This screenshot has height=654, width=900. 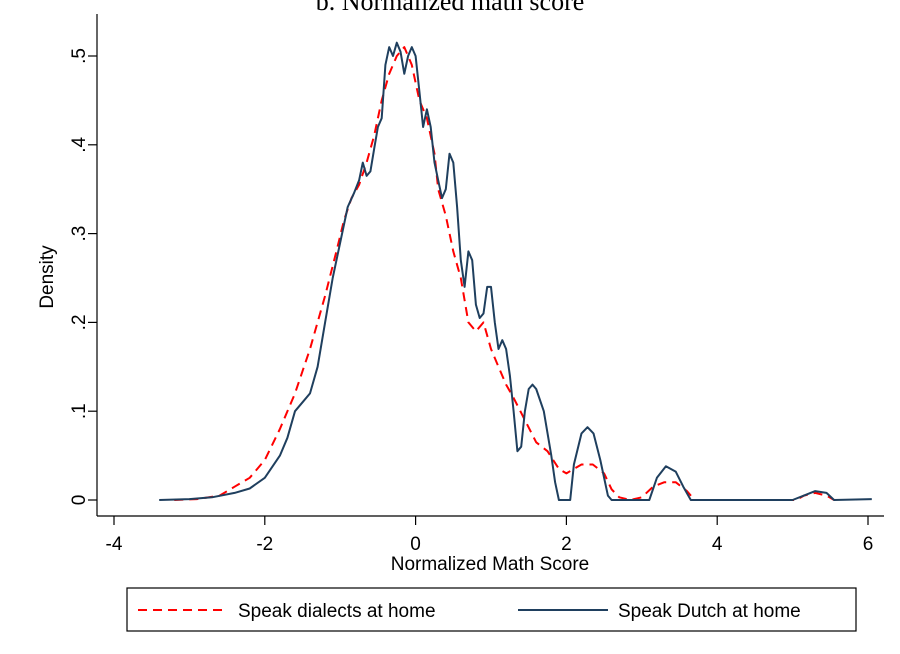 I want to click on x-tick-label: -2, so click(x=264, y=544).